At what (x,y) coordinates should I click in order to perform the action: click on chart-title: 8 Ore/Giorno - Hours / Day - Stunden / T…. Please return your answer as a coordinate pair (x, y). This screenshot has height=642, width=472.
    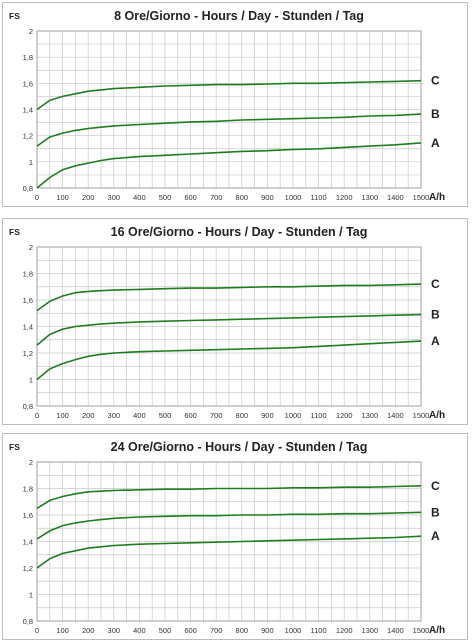
    Looking at the image, I should click on (239, 16).